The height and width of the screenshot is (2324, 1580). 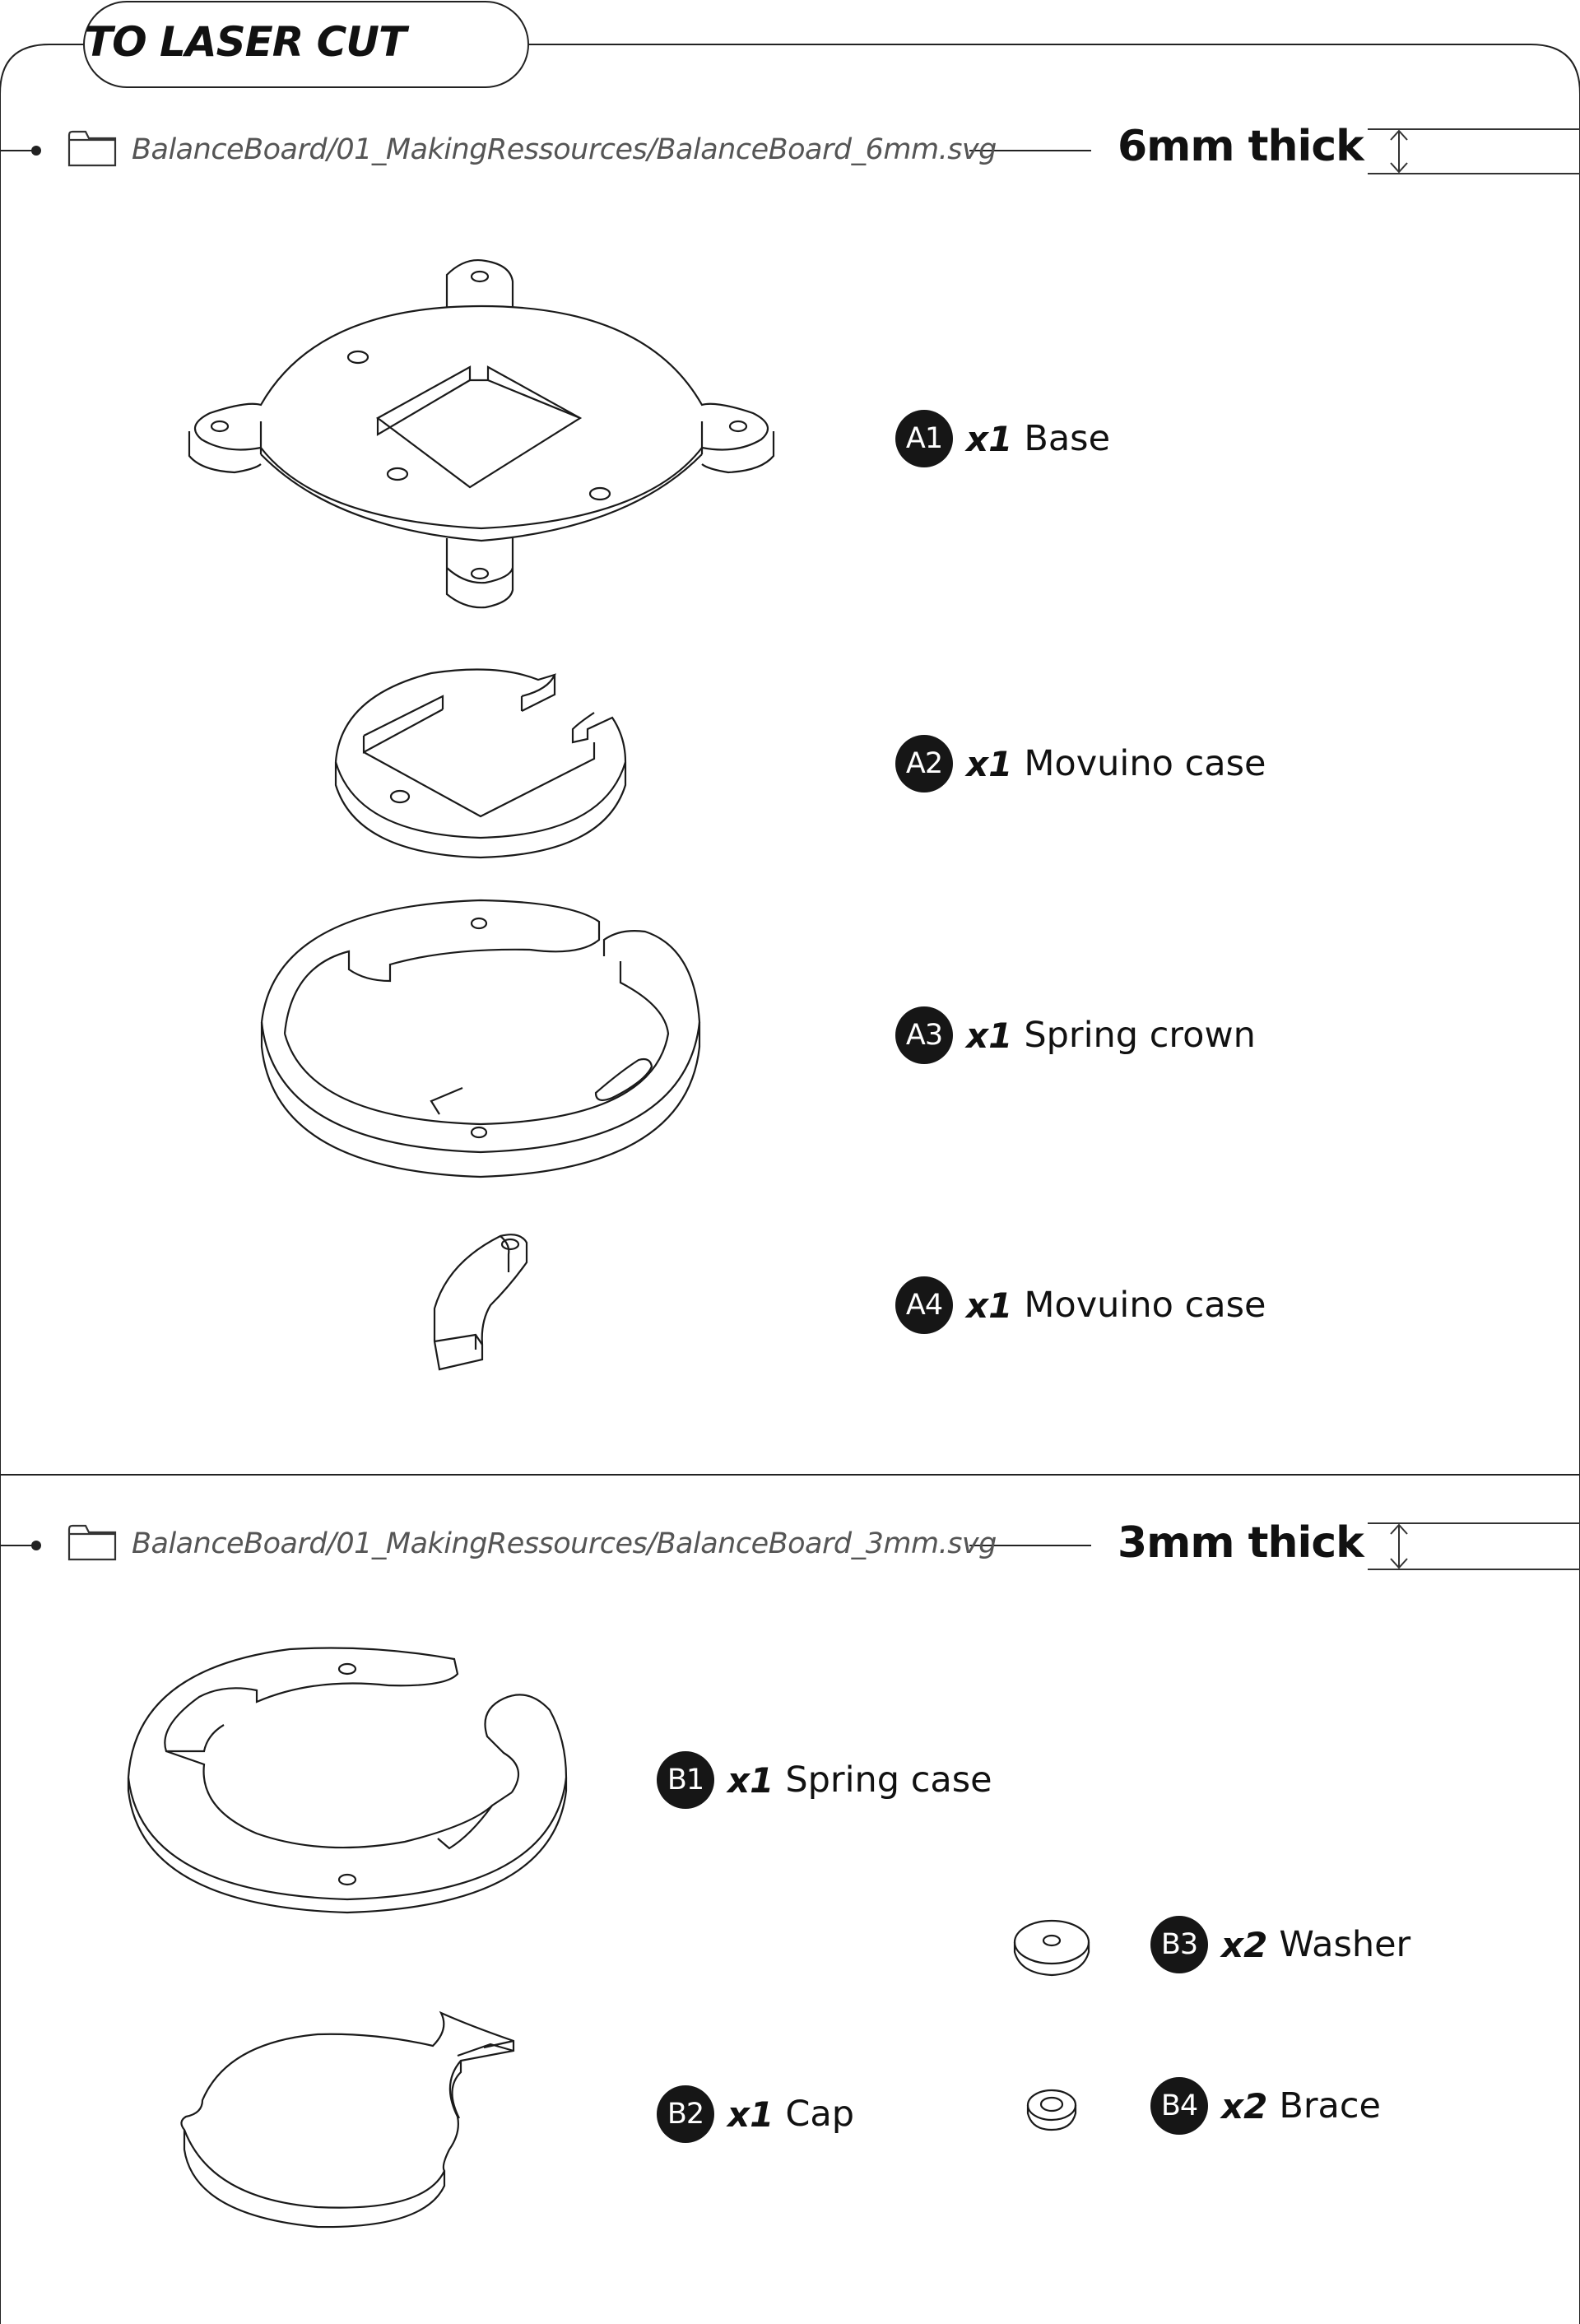 What do you see at coordinates (1345, 1944) in the screenshot?
I see `part-name: Washer` at bounding box center [1345, 1944].